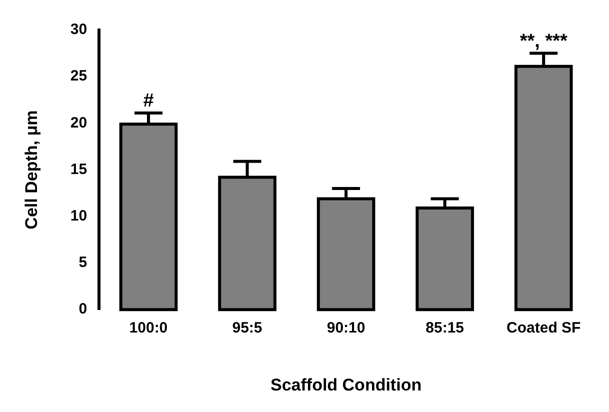  What do you see at coordinates (79, 123) in the screenshot?
I see `y-tick-label: 20` at bounding box center [79, 123].